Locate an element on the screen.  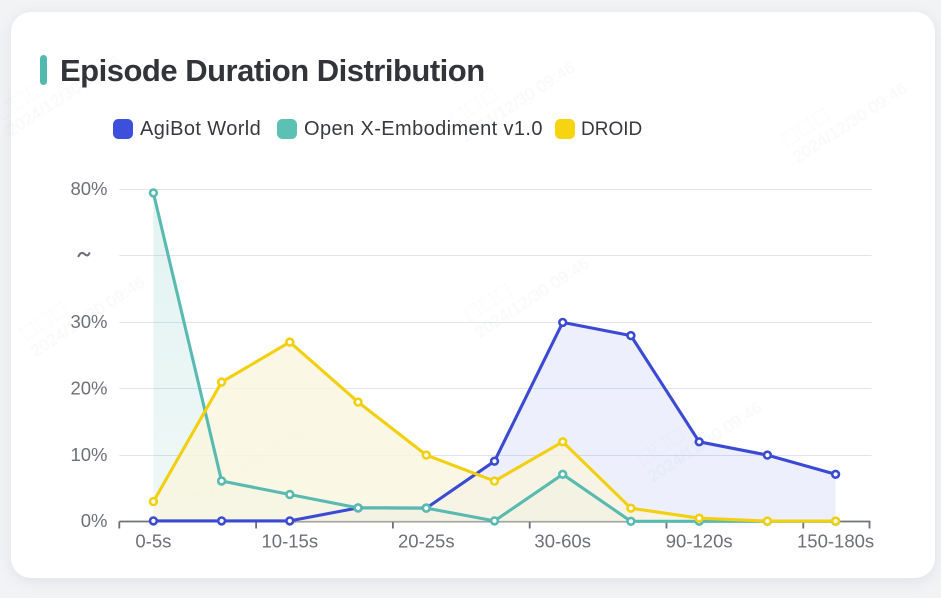
svg-text: 20-25s is located at coordinates (426, 541).